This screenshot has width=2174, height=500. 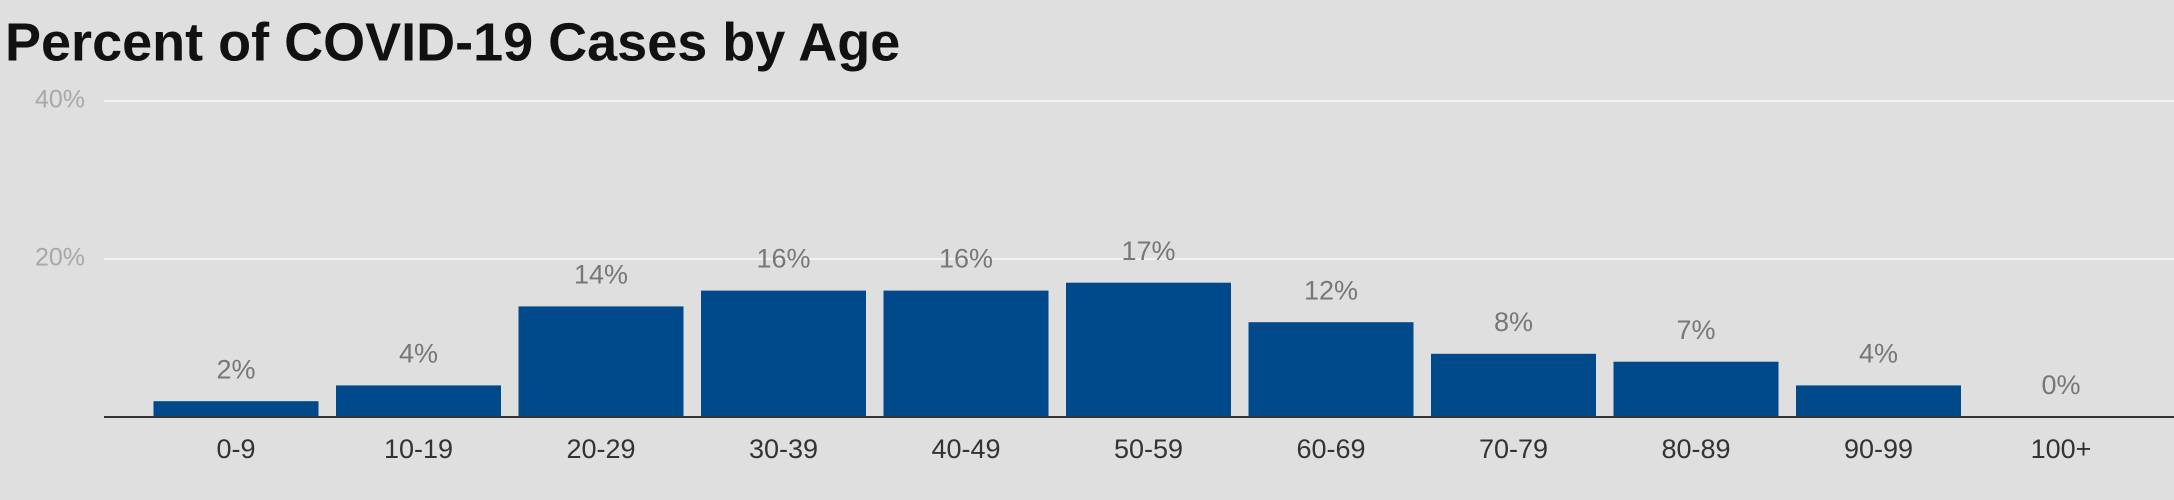 I want to click on x-tick-label: 0-9, so click(x=235, y=449).